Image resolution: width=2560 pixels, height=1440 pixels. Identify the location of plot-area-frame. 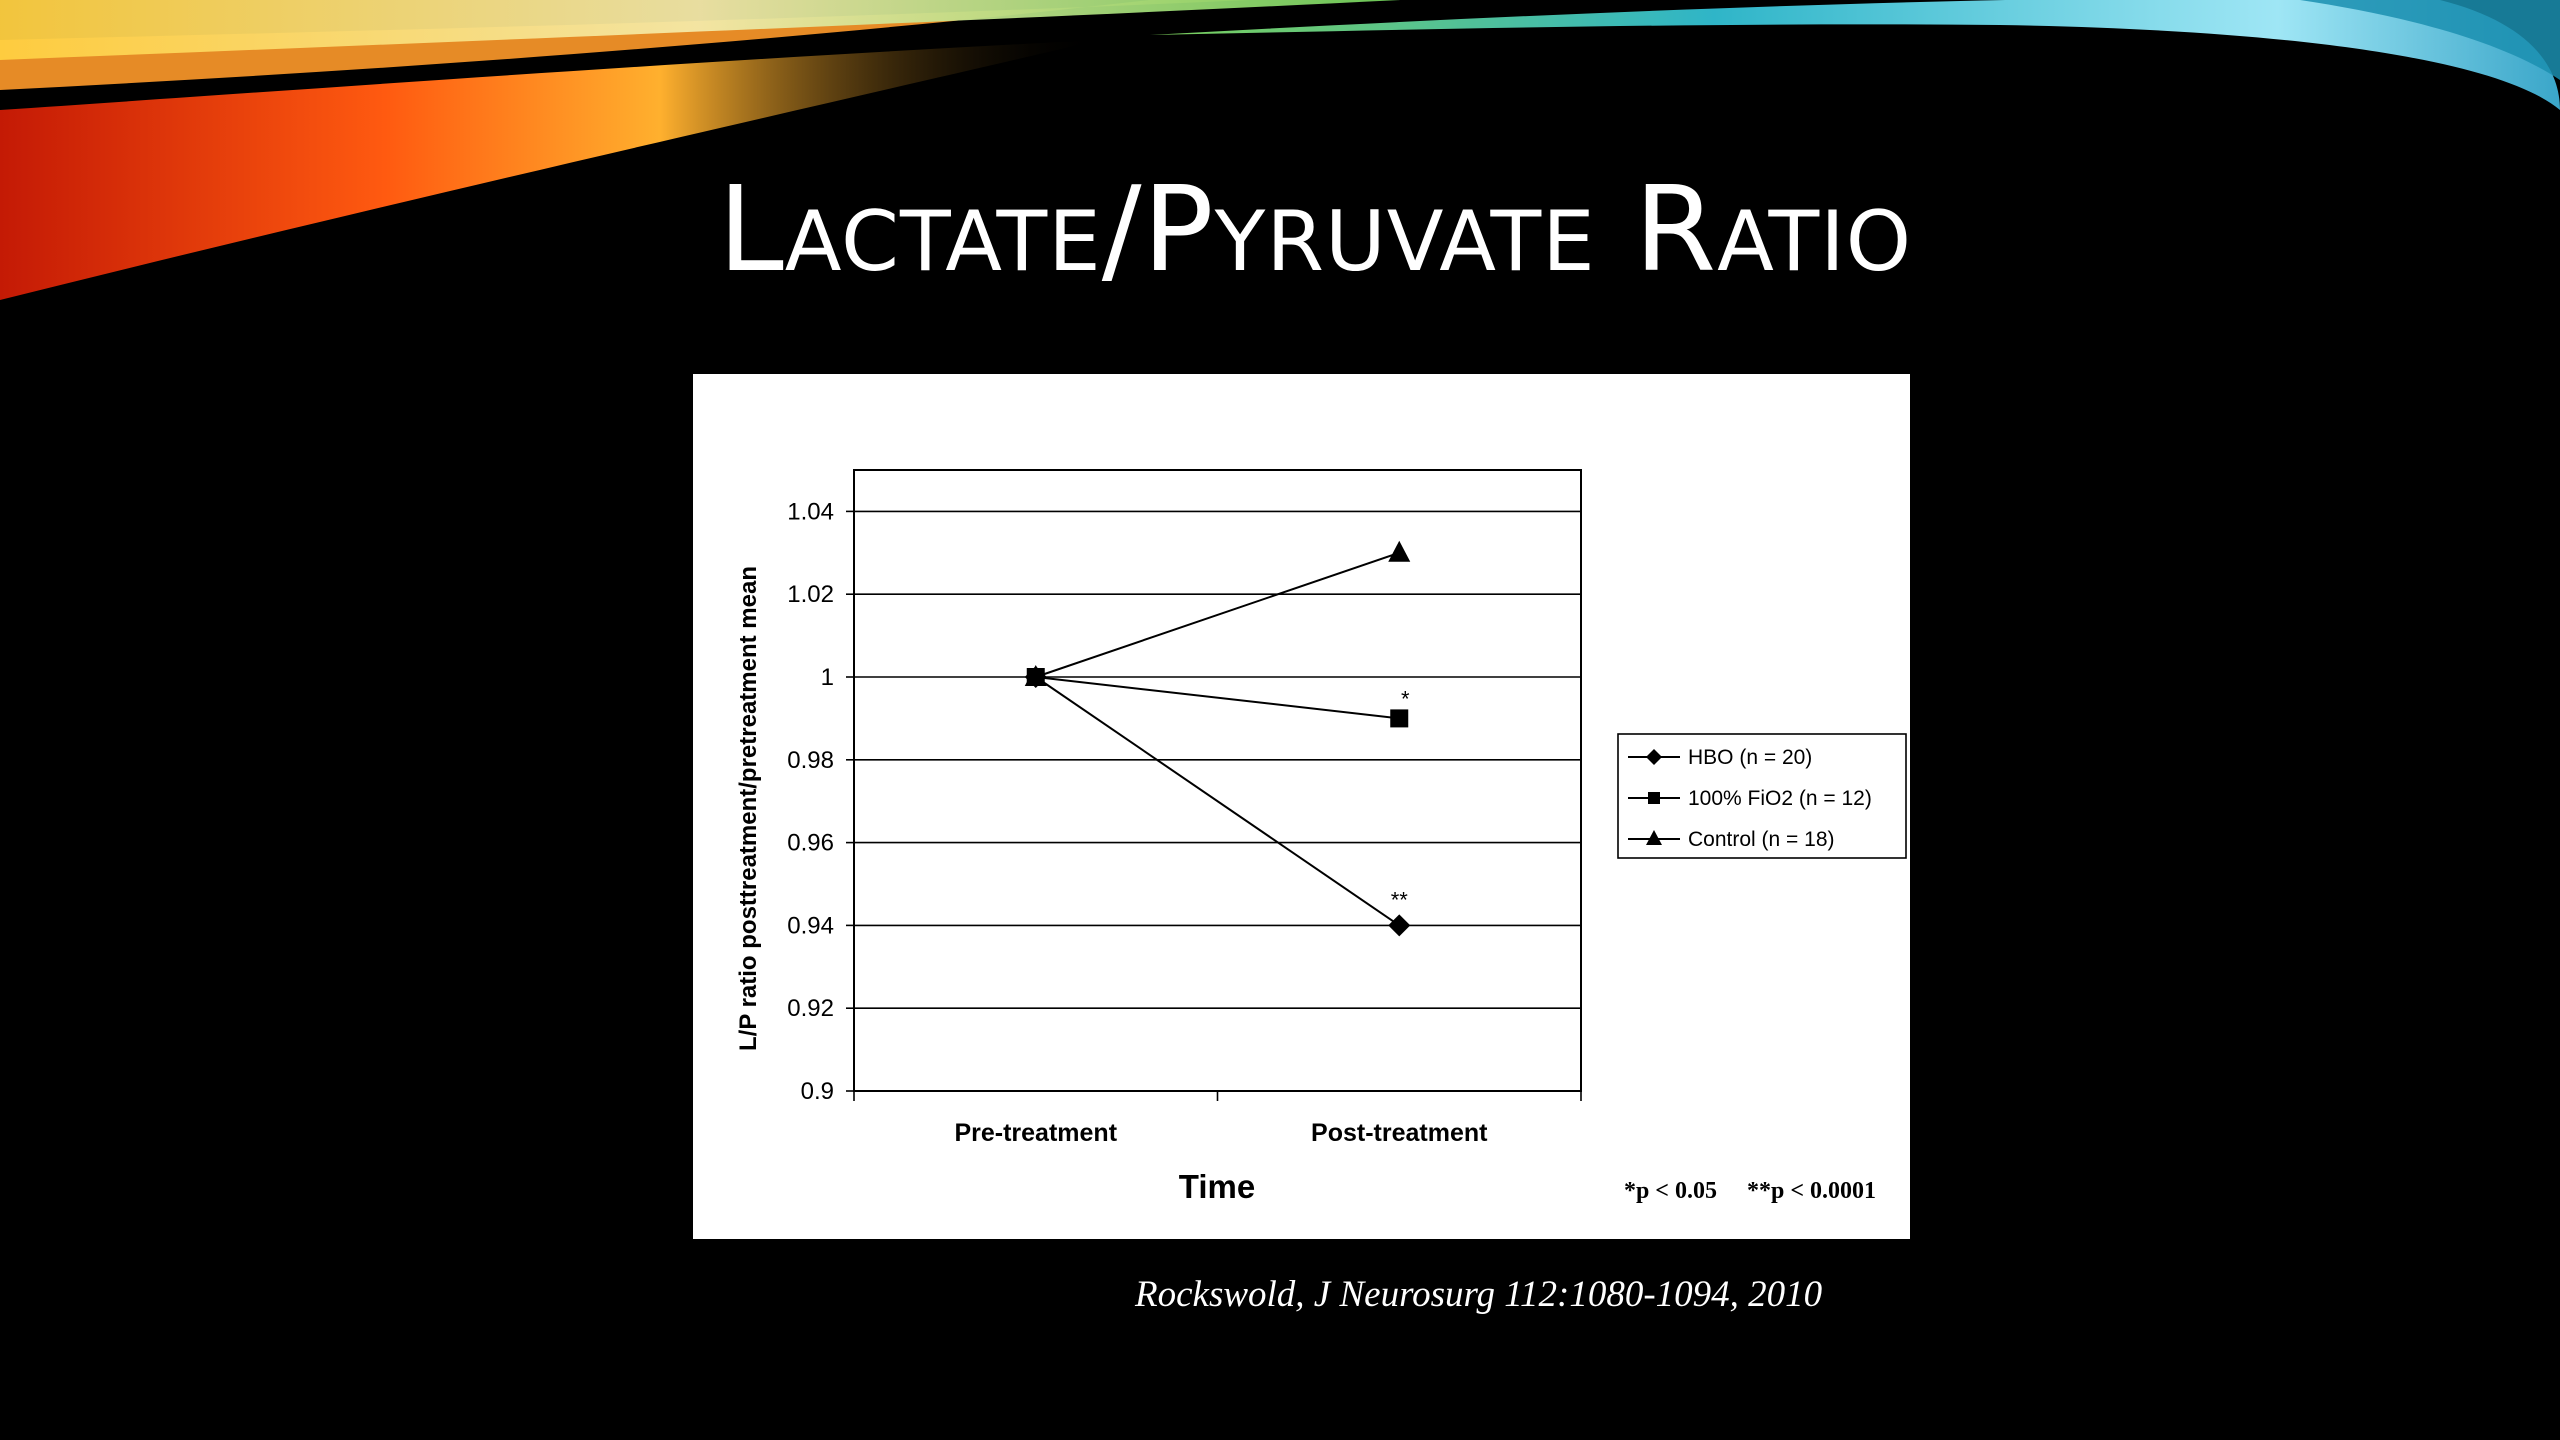
(1217, 780).